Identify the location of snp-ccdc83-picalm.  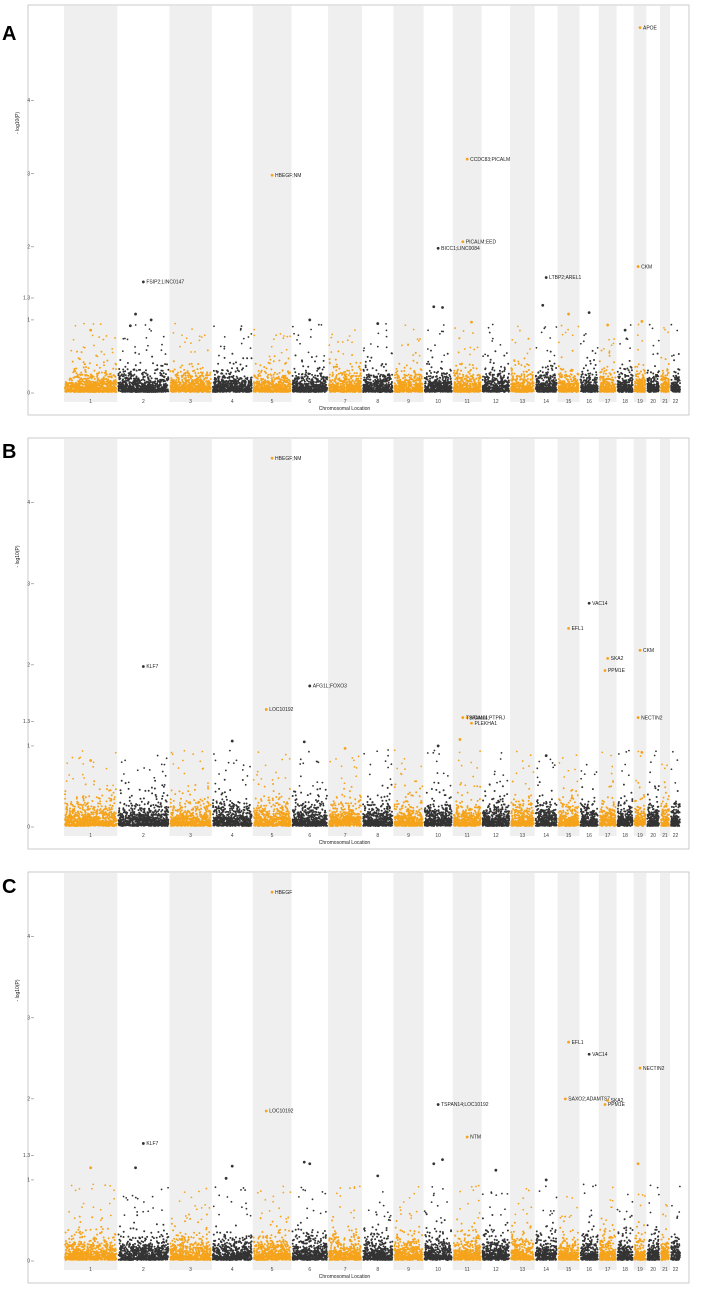
(467, 159).